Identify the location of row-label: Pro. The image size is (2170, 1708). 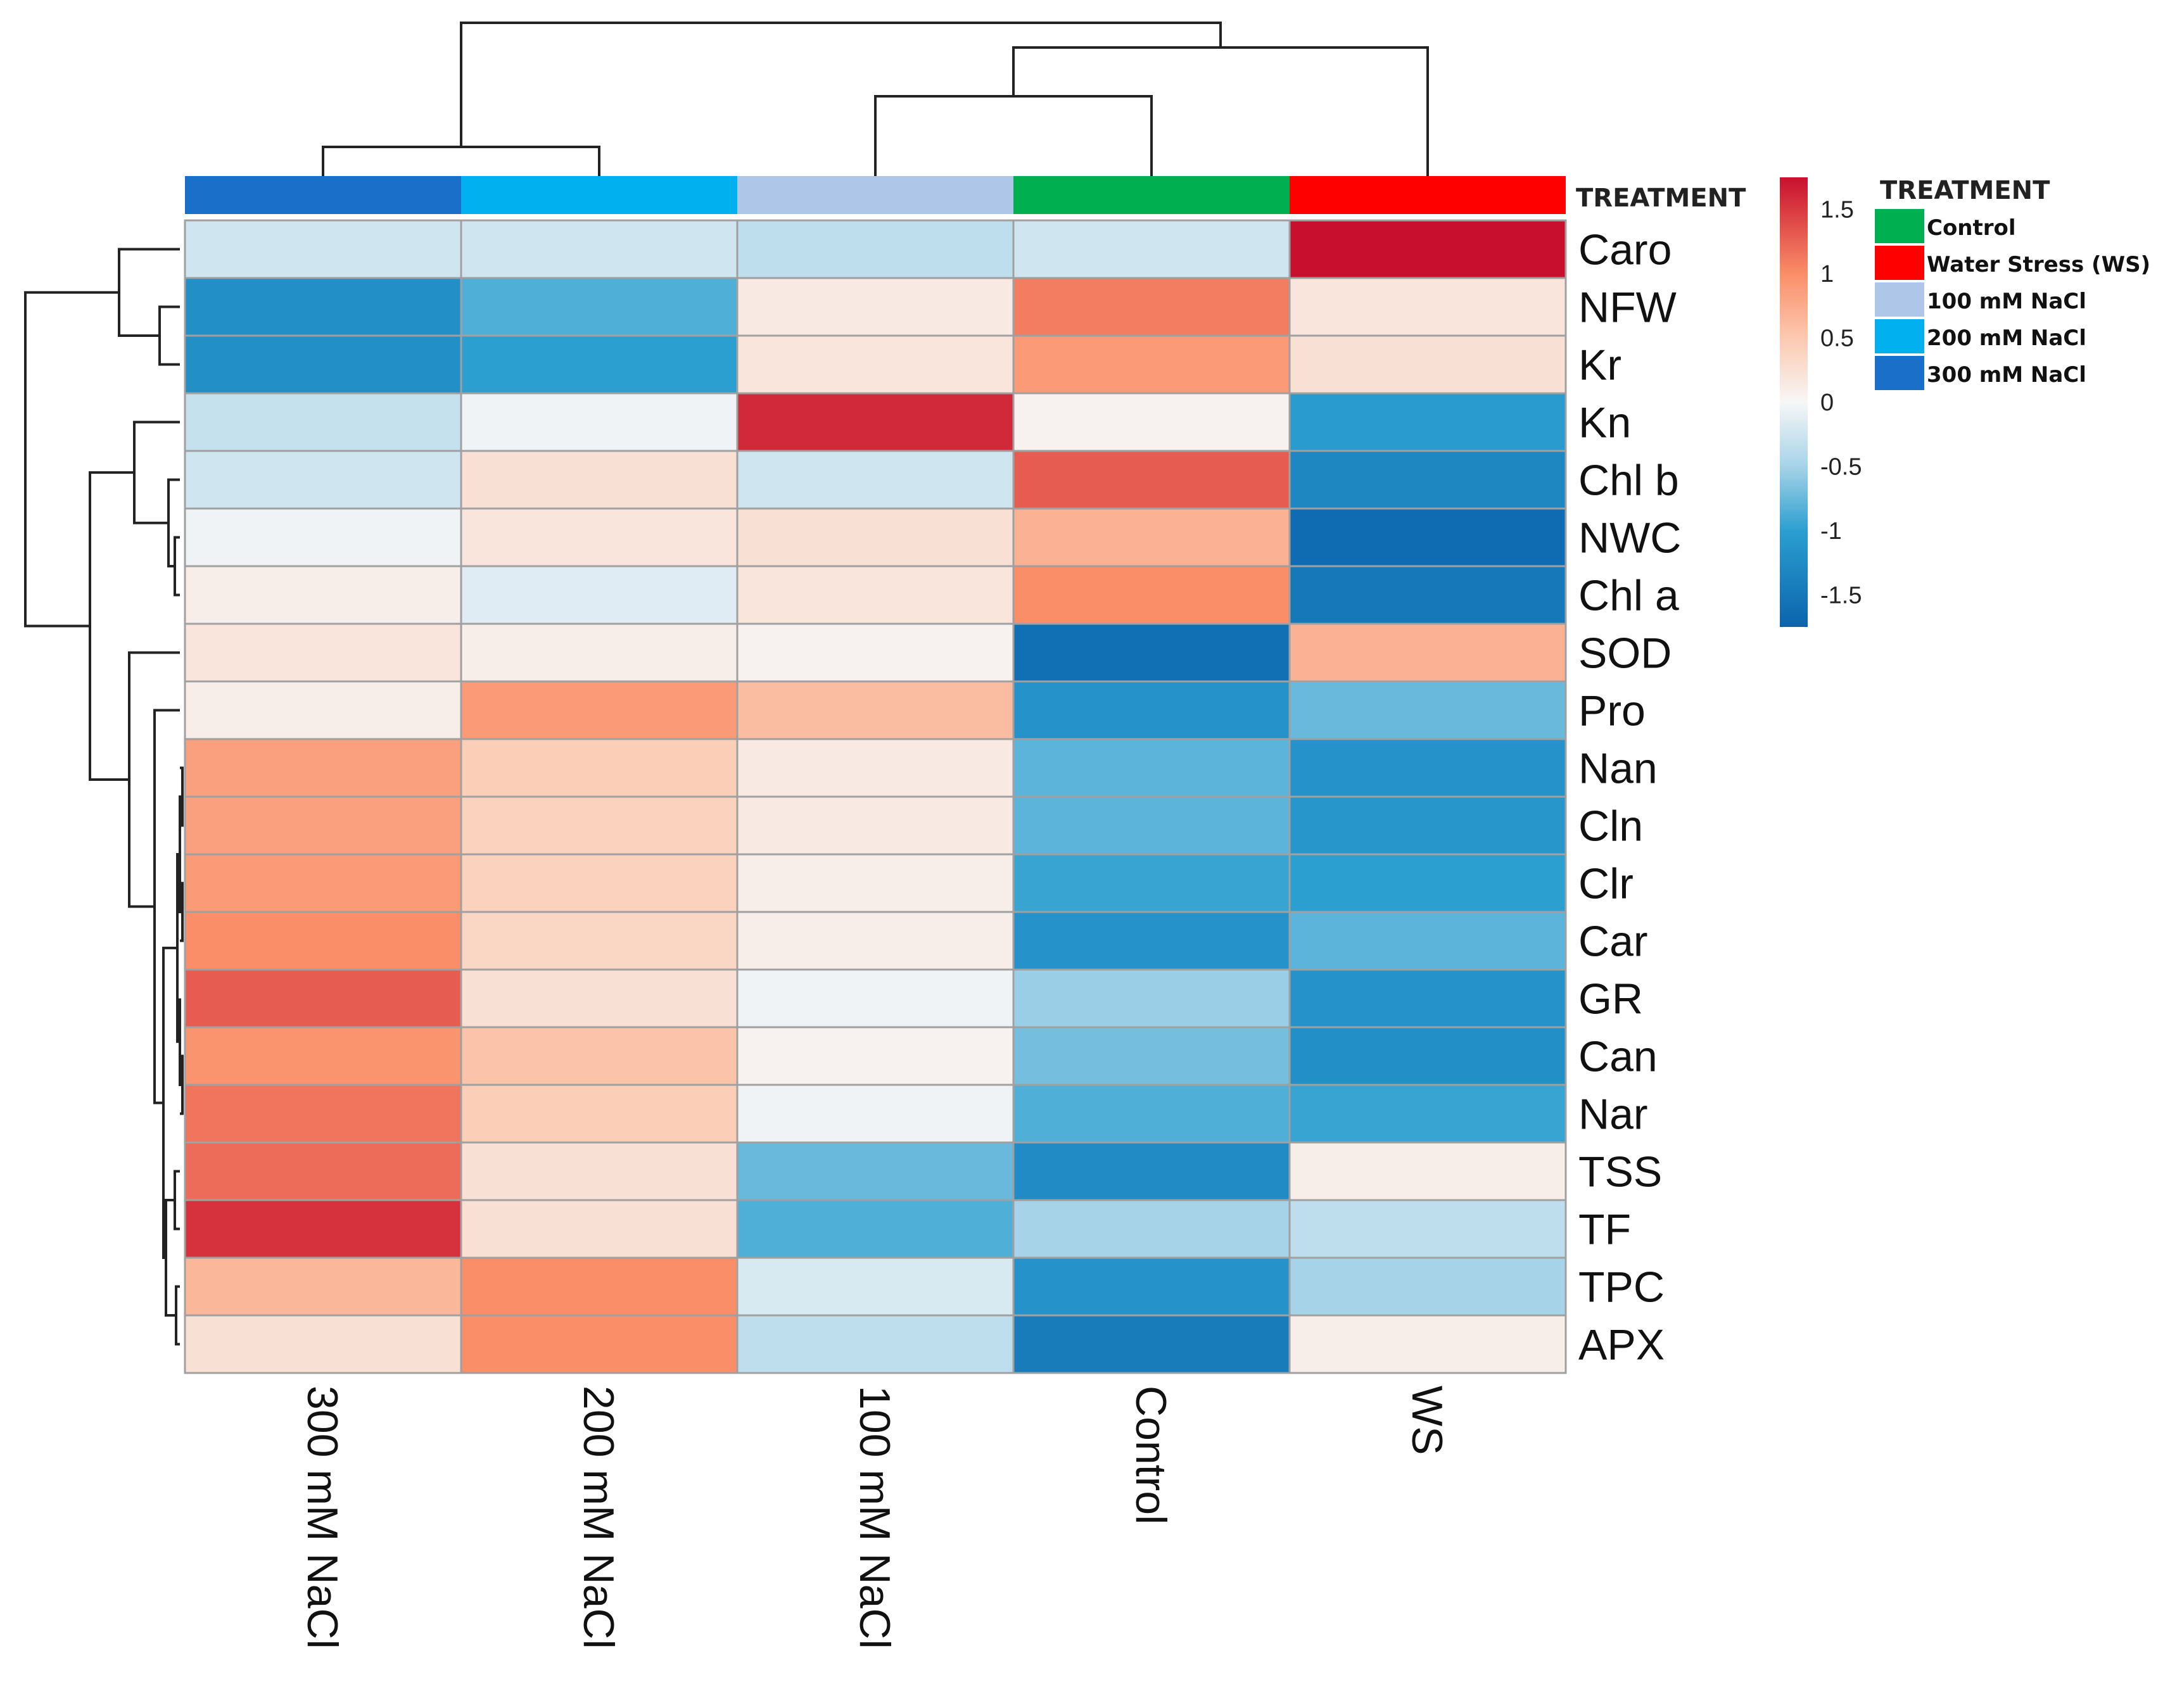
(1612, 711).